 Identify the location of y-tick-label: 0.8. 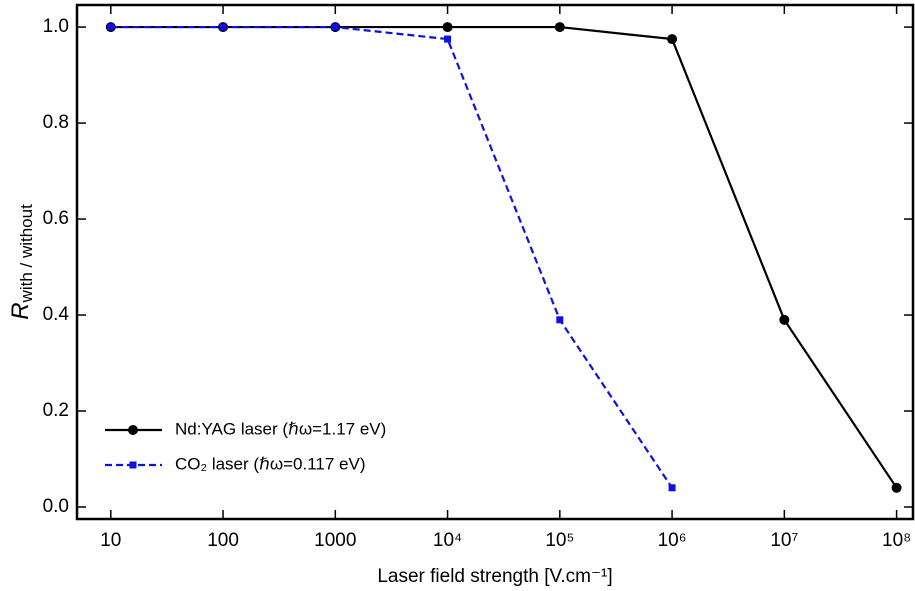
(56, 122).